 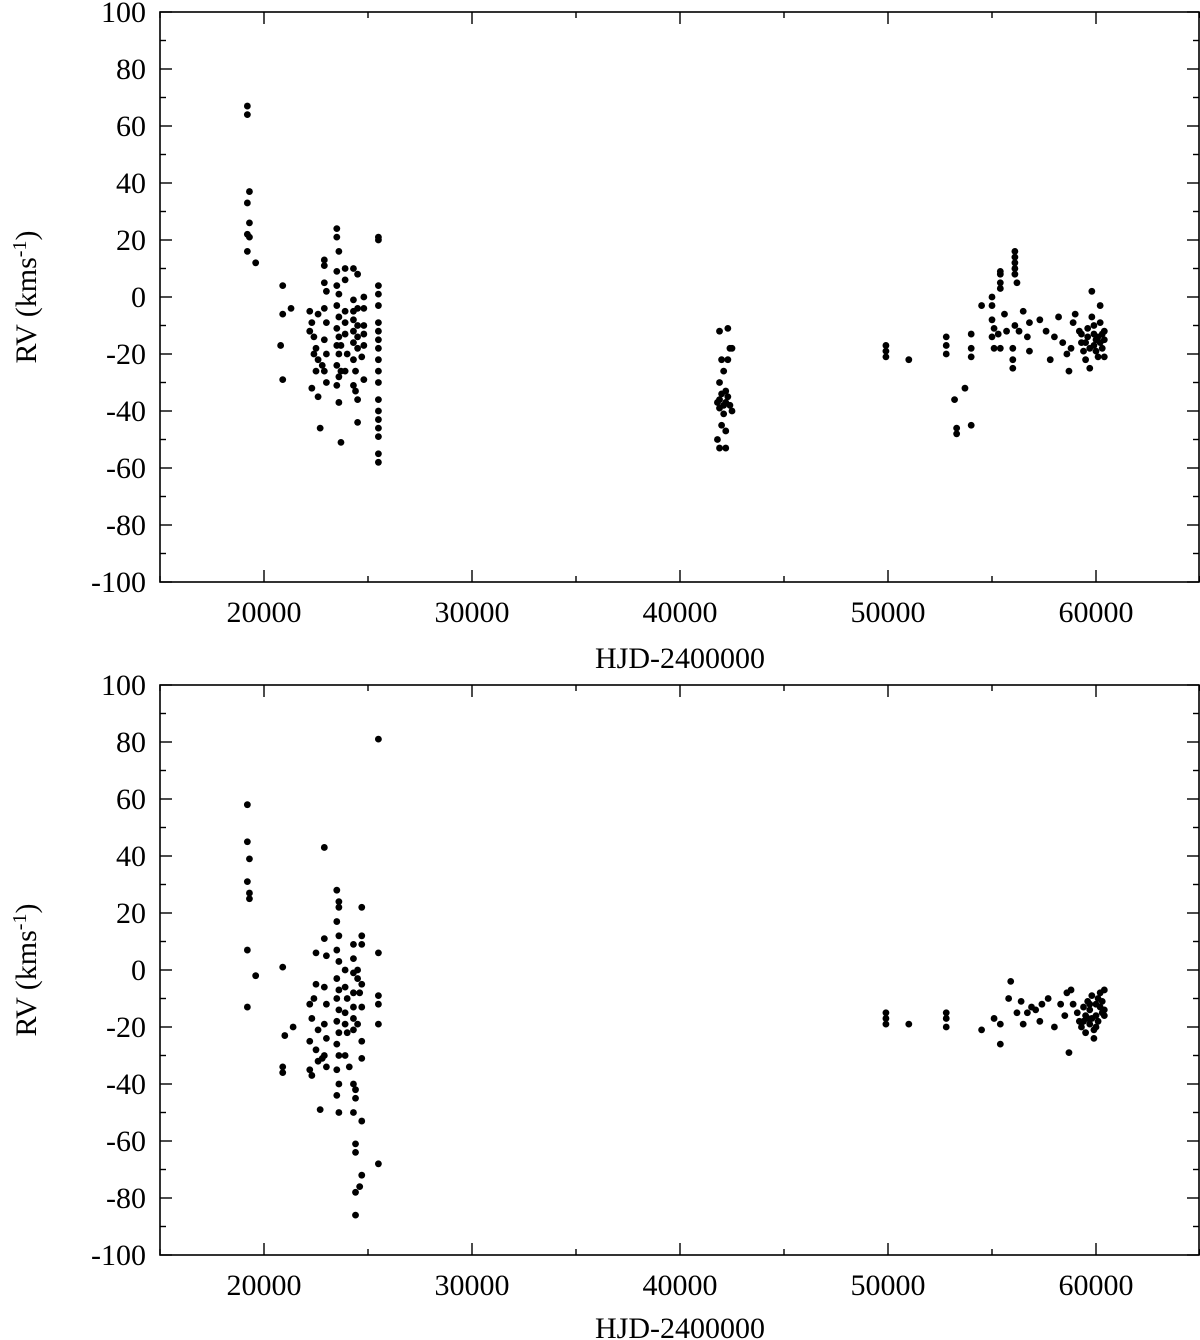 What do you see at coordinates (680, 1285) in the screenshot?
I see `x-tick-label: 40000` at bounding box center [680, 1285].